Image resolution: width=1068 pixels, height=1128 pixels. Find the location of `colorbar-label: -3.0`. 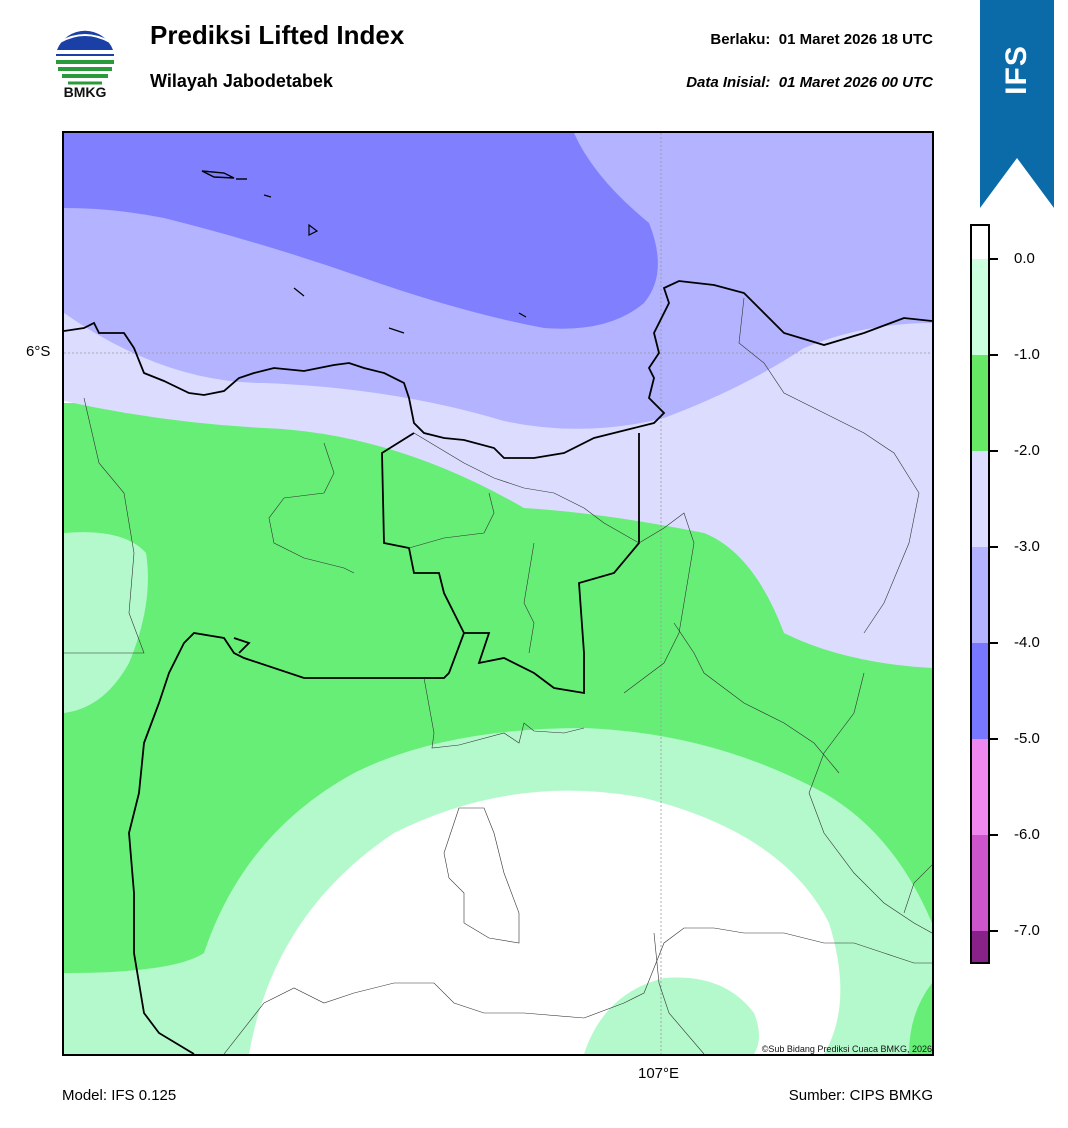

colorbar-label: -3.0 is located at coordinates (1027, 546).